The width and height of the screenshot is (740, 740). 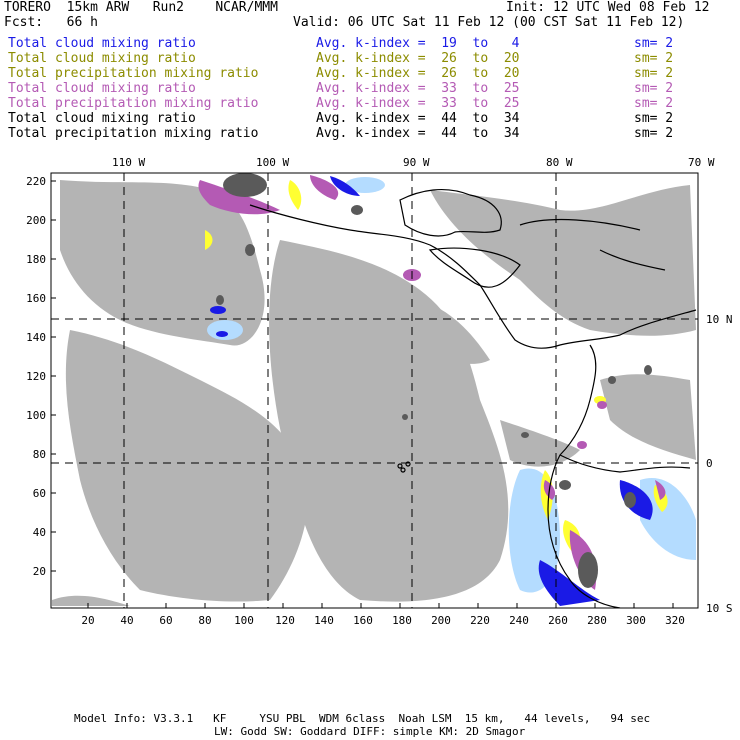 What do you see at coordinates (519, 620) in the screenshot?
I see `x-tick-label: 240` at bounding box center [519, 620].